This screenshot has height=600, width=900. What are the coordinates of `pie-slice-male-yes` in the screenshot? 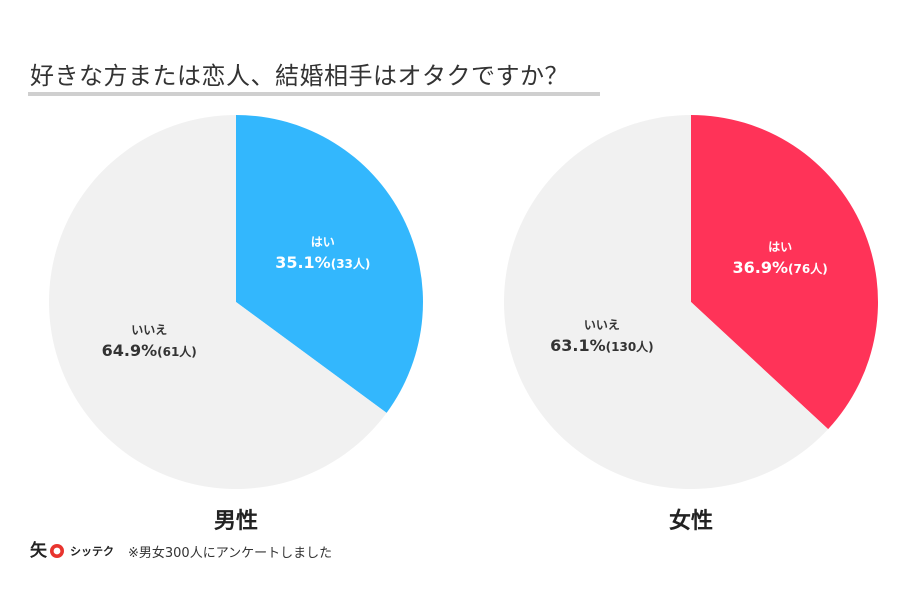 It's located at (329, 264).